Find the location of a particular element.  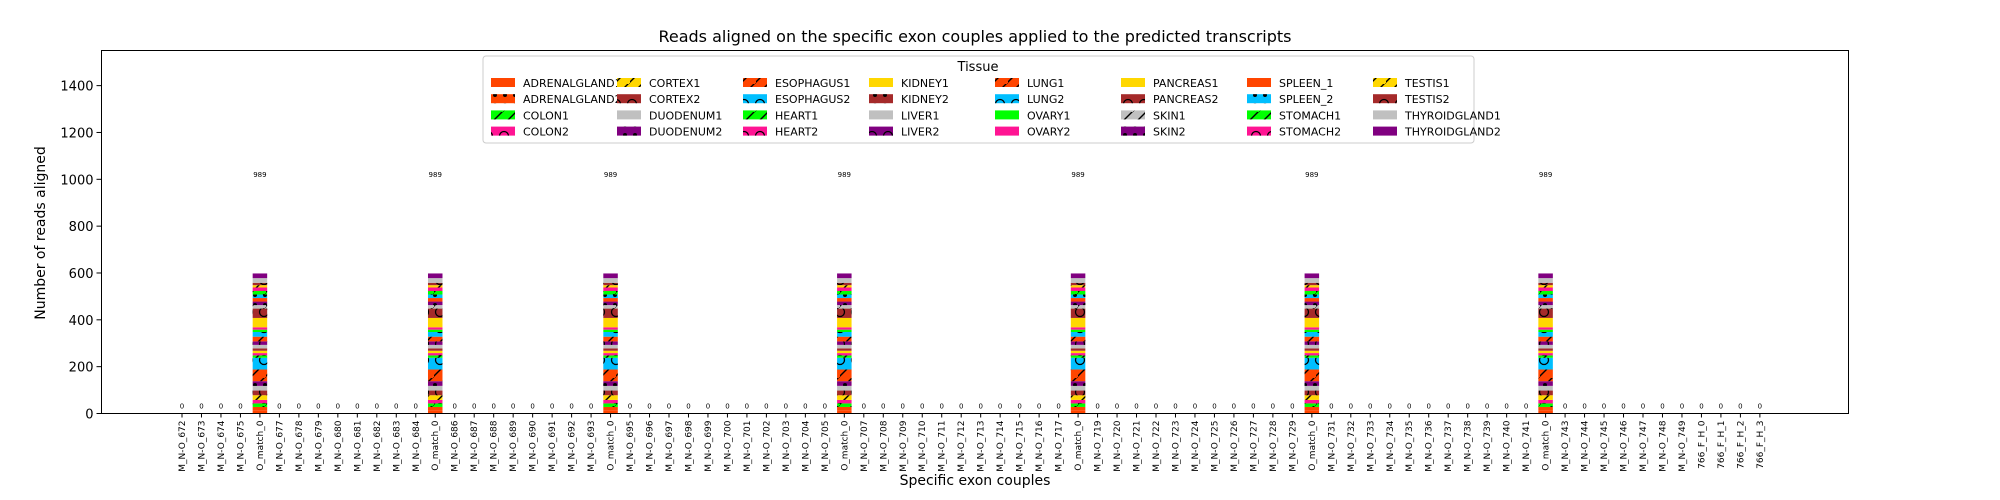

x-tick-label: M_N-O_688 is located at coordinates (495, 446).